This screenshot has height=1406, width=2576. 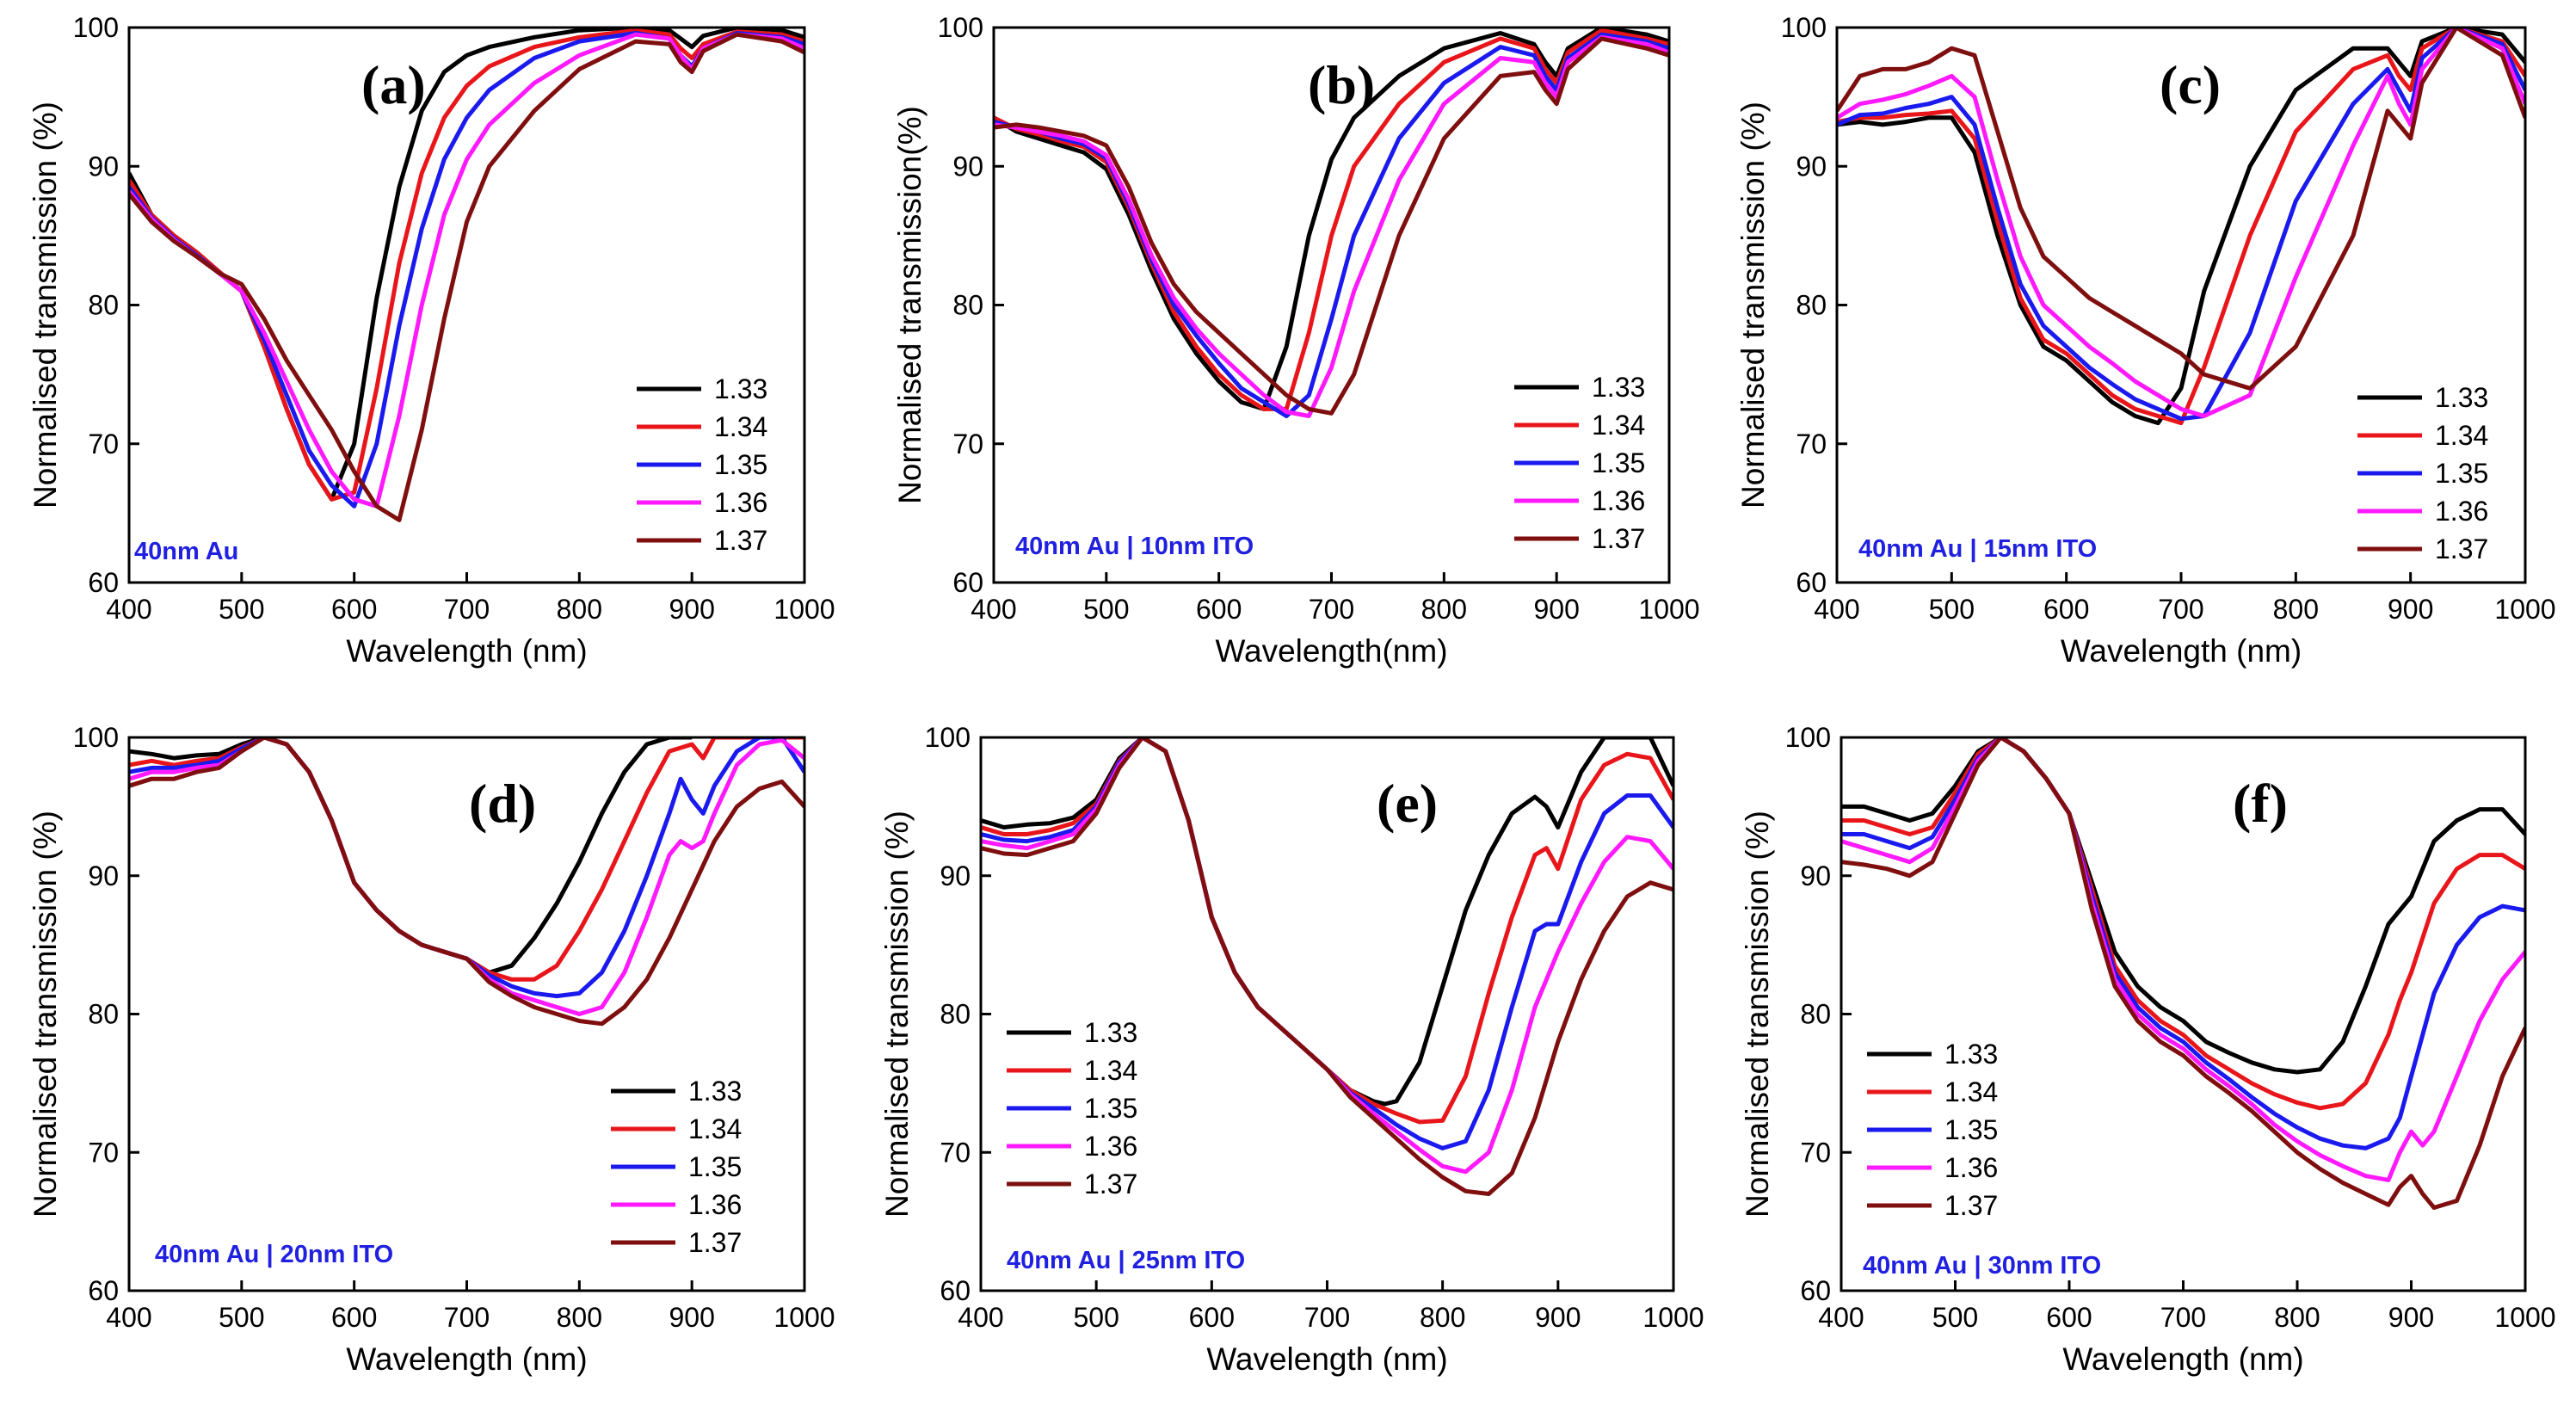 I want to click on sample-note: 40nm Au, so click(x=186, y=551).